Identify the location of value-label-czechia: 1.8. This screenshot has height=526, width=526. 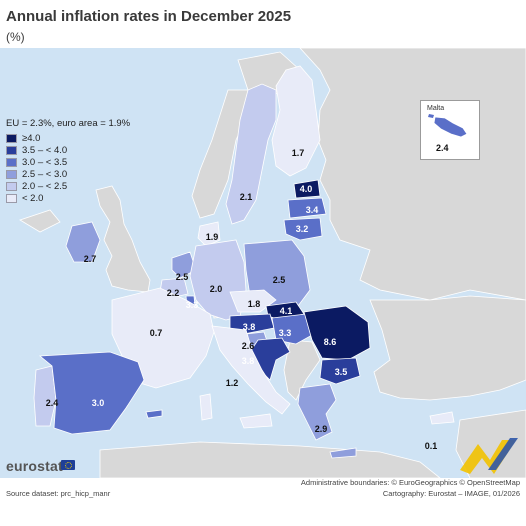
(254, 304).